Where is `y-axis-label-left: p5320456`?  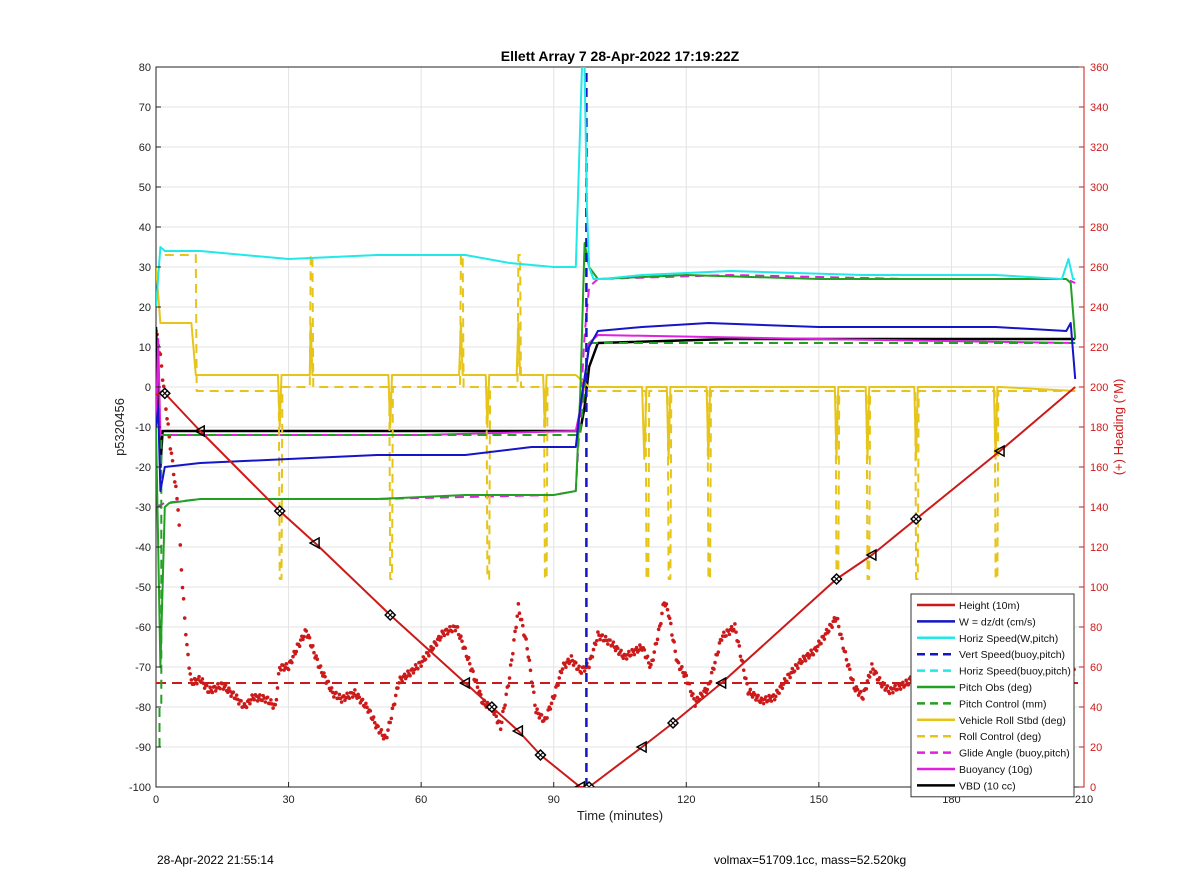
y-axis-label-left: p5320456 is located at coordinates (119, 427).